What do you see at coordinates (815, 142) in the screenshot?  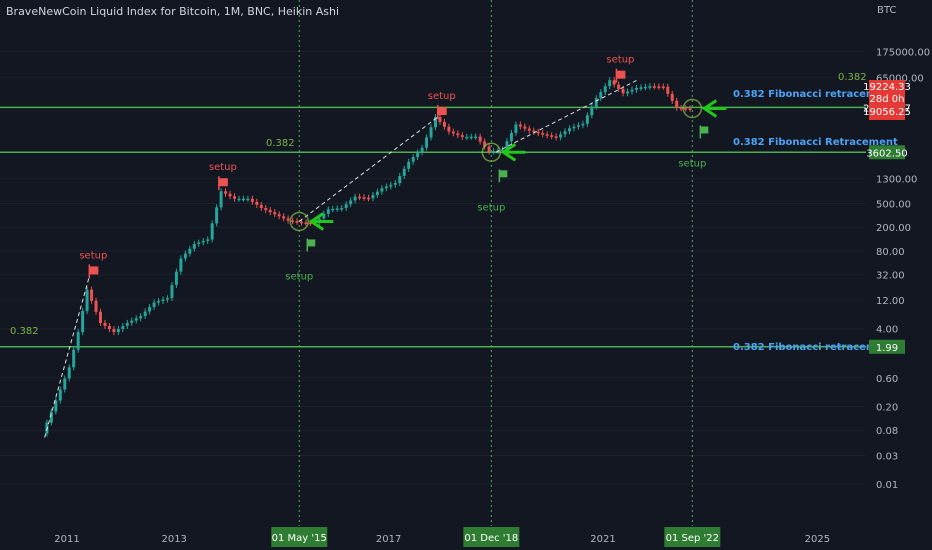 I see `fib-note: 0.382 Fibonacci Retracement` at bounding box center [815, 142].